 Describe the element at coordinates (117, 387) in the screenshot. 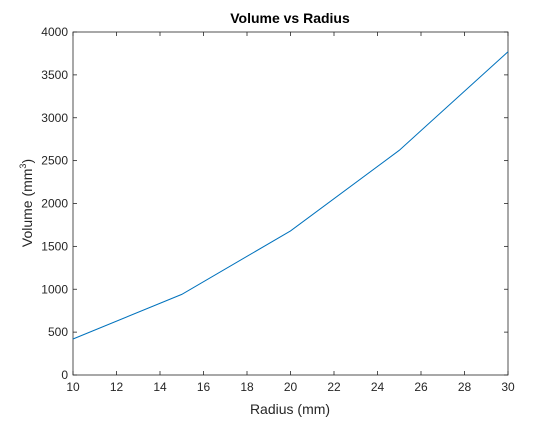

I see `x-tick-label: 12` at that location.